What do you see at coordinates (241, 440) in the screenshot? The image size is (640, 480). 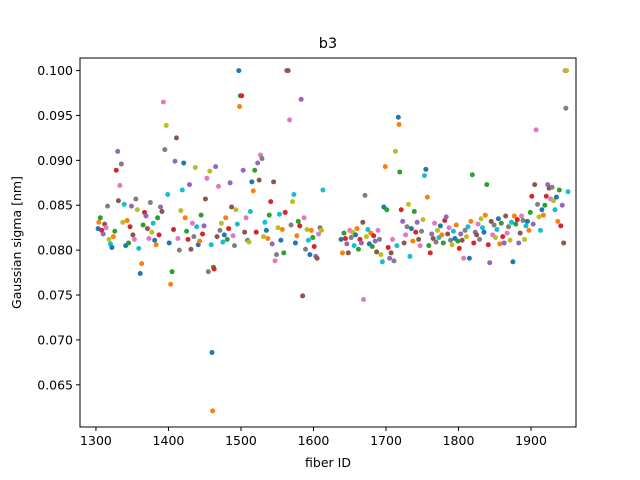 I see `x-tick-label: 1500` at bounding box center [241, 440].